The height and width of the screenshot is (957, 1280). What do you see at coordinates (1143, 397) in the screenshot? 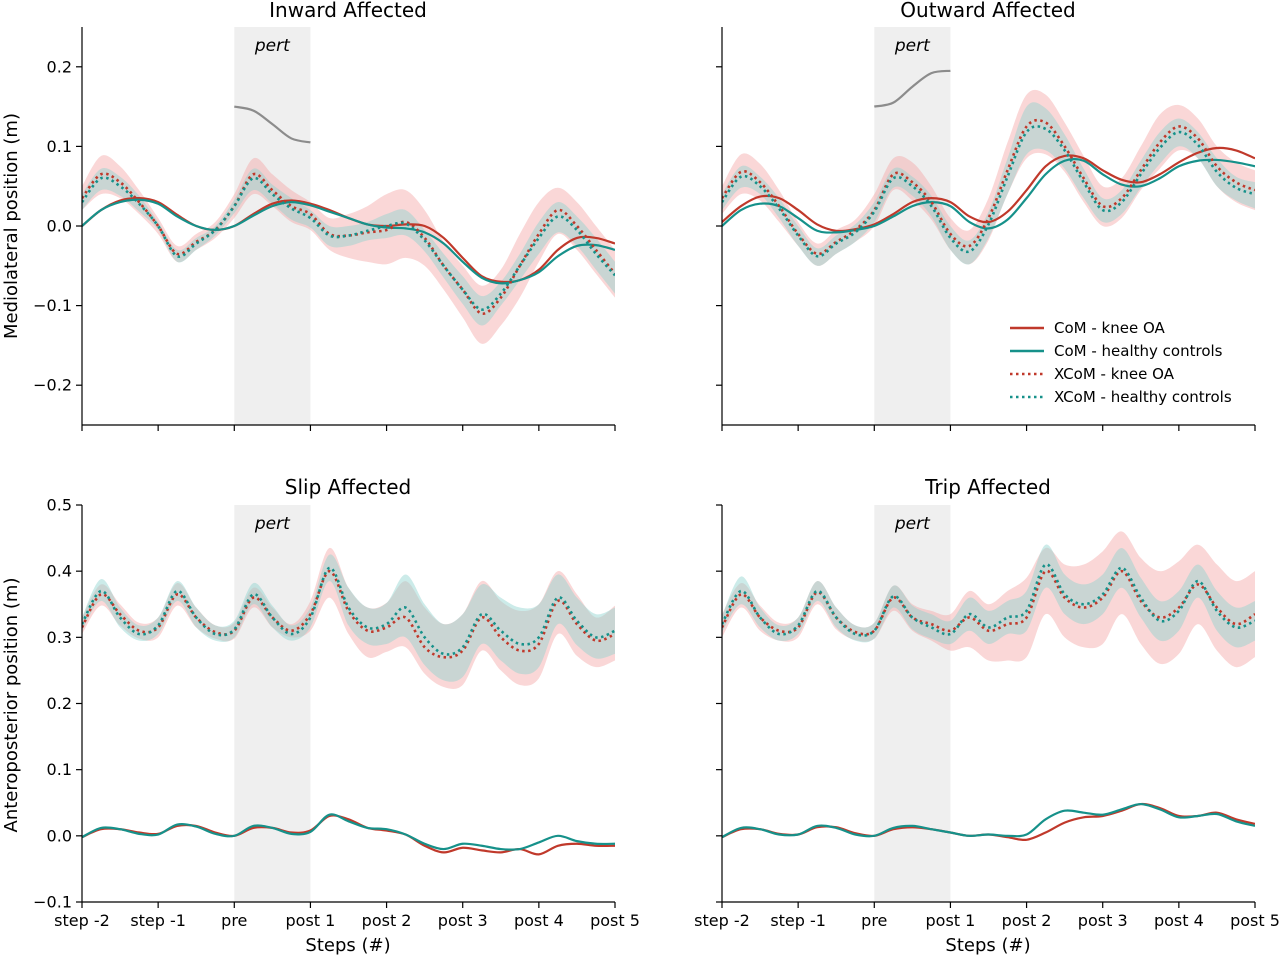
I see `legend-label: XCoM - healthy controls` at bounding box center [1143, 397].